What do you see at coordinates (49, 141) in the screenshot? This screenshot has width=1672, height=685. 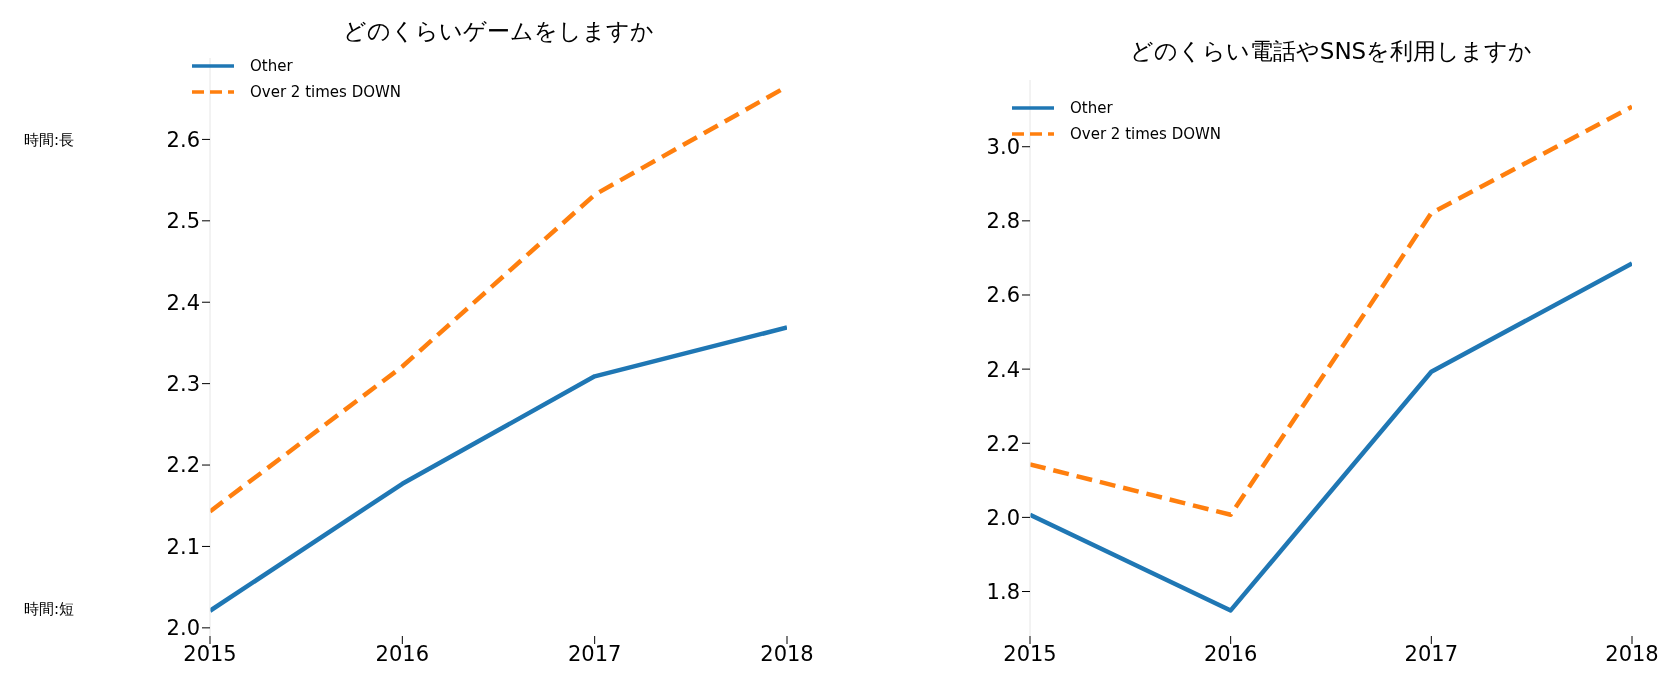 I see `text: 時間:長` at bounding box center [49, 141].